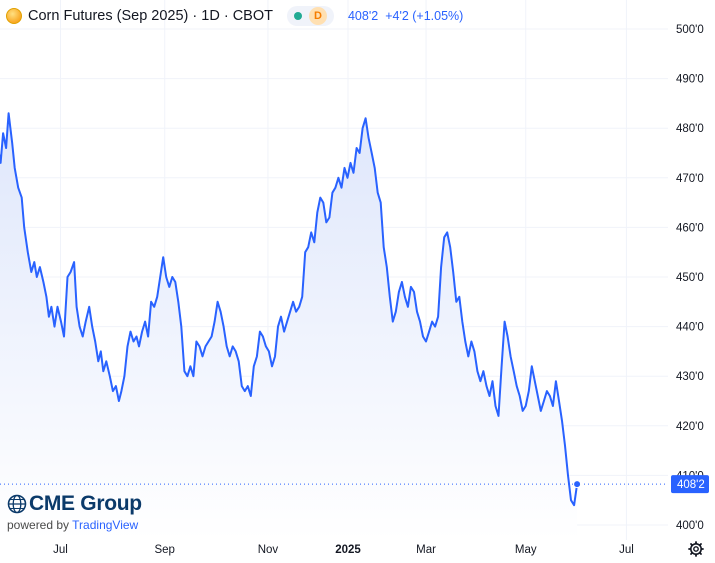  Describe the element at coordinates (164, 550) in the screenshot. I see `x-tick-label: Sep` at that location.